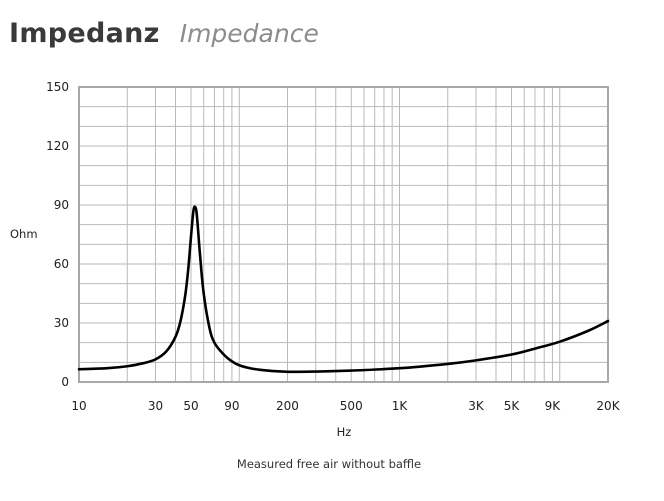  I want to click on y-tick-label: 0, so click(65, 382).